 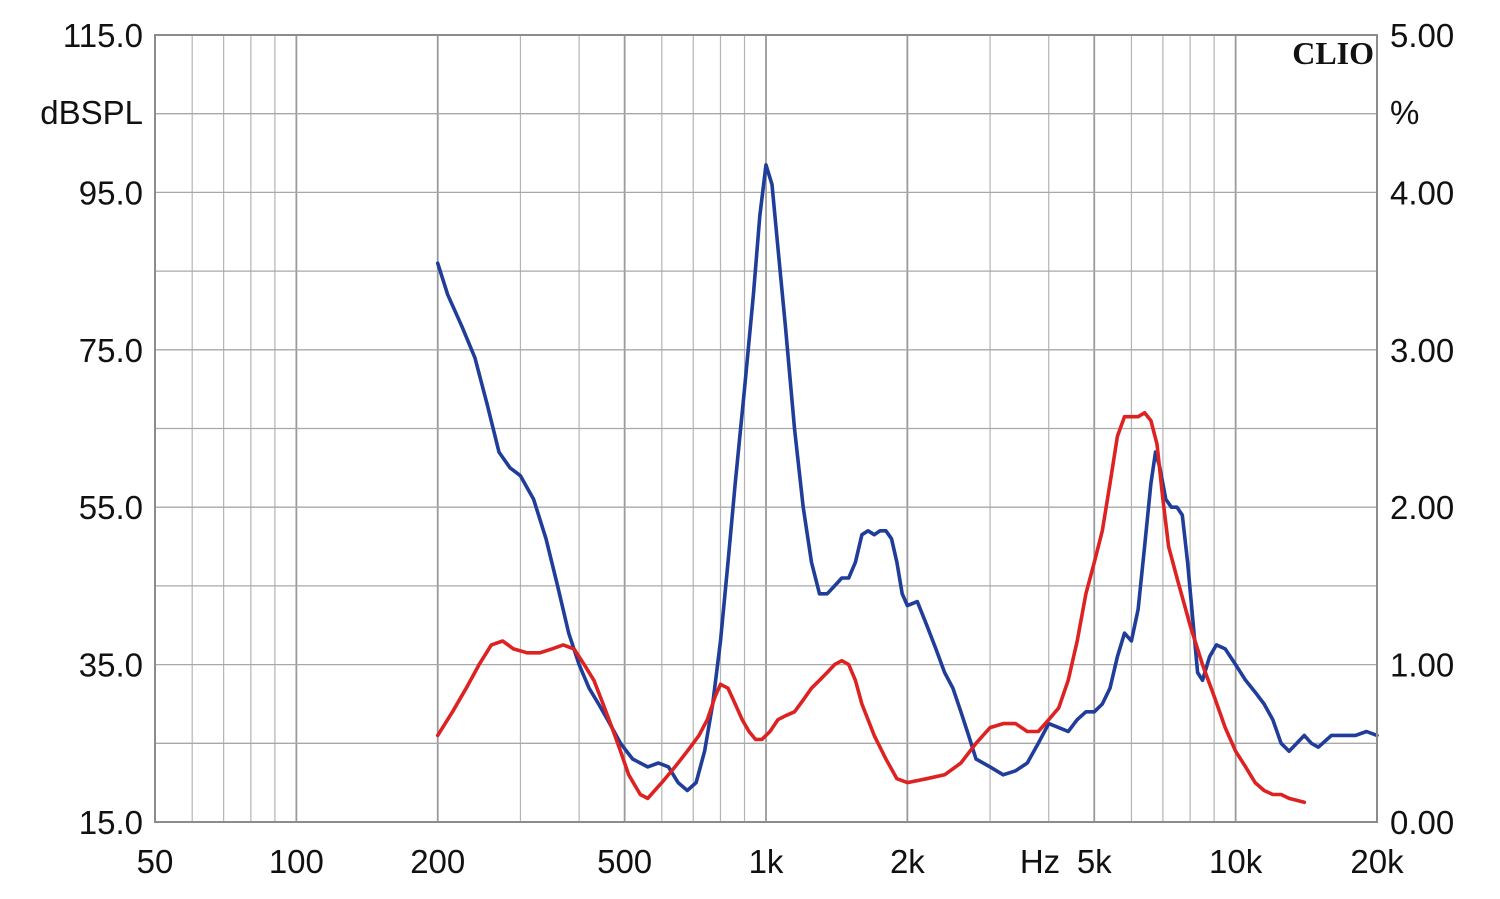 What do you see at coordinates (1040, 861) in the screenshot?
I see `x-axis-label: Hz` at bounding box center [1040, 861].